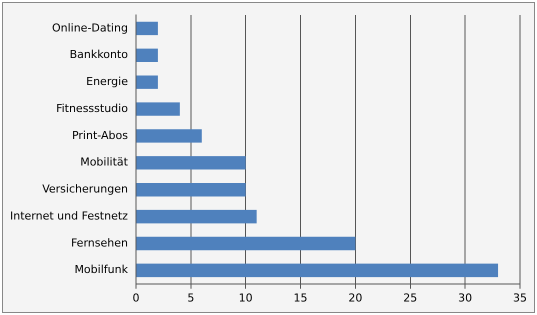 The image size is (537, 315). I want to click on y-tick-label: Bankkonto, so click(99, 55).